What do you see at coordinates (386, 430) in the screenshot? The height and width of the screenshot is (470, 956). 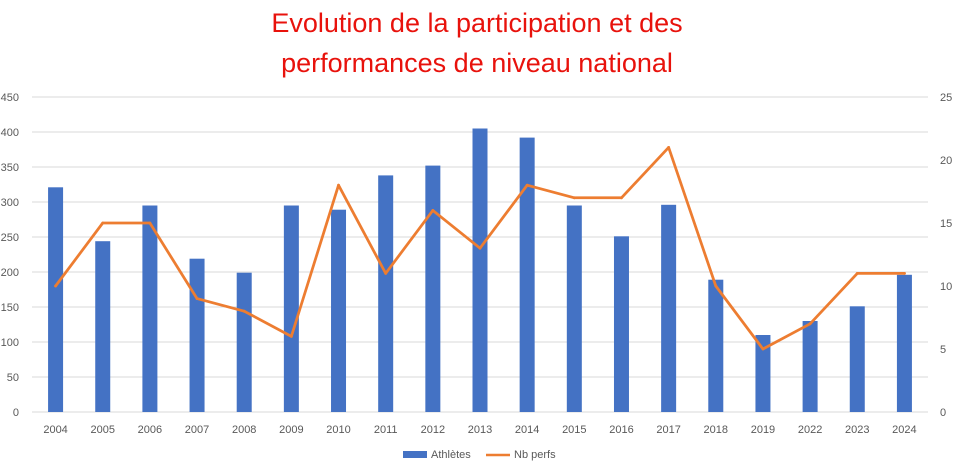 I see `x-tick-label: 2011` at bounding box center [386, 430].